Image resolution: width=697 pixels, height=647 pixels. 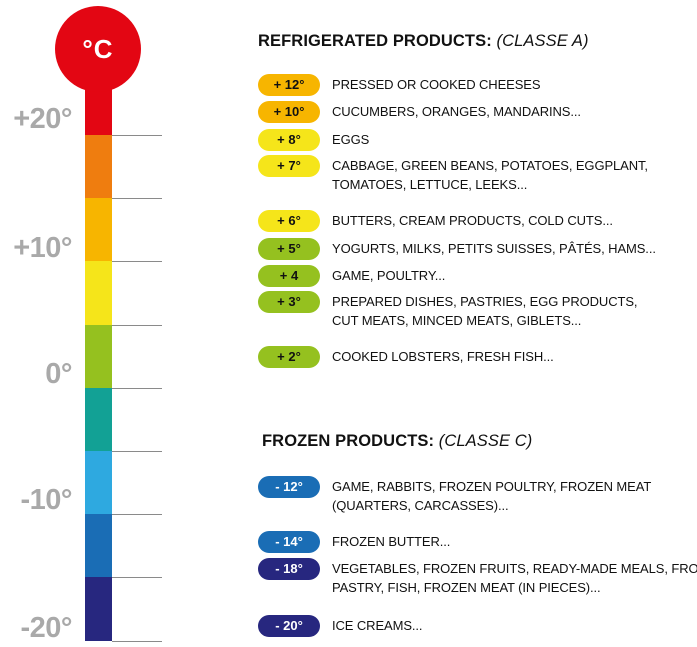 I want to click on refrigerated-heading: REFRIGERATED PRODUCTS: (CLASSE A), so click(x=423, y=41).